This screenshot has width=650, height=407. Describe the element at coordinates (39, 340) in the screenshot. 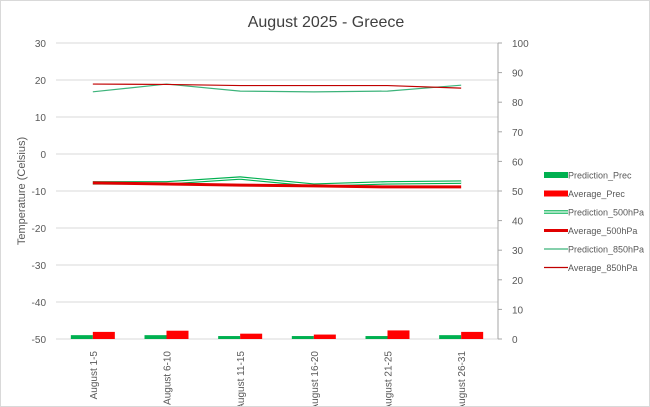

I see `y-tick-label: -50` at that location.